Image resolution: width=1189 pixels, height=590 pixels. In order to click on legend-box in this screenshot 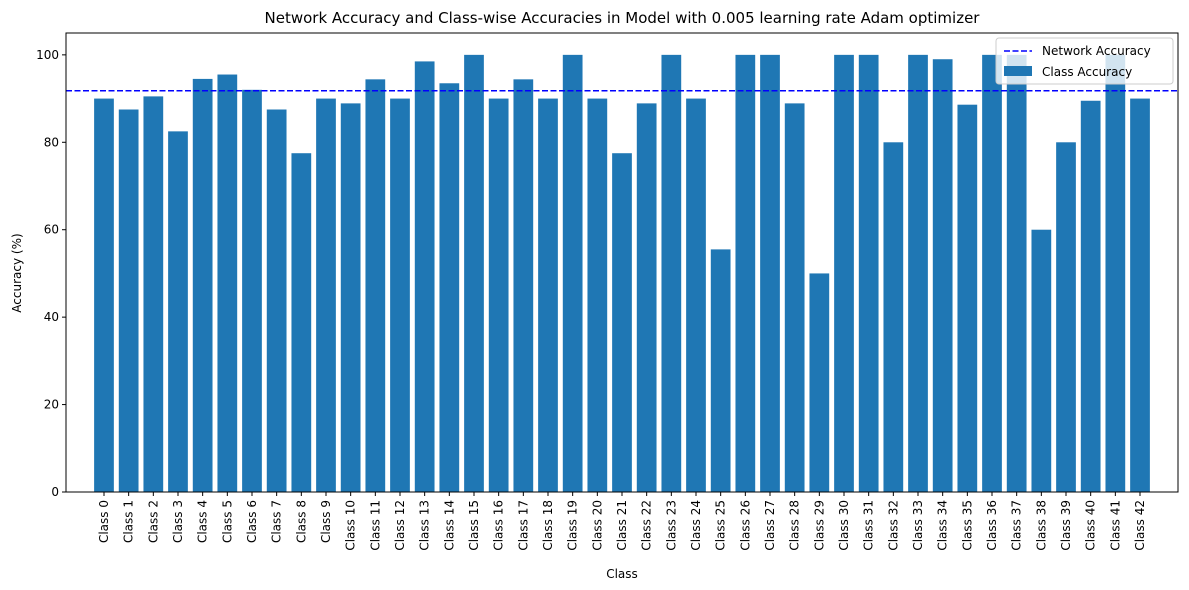, I will do `click(1084, 61)`.